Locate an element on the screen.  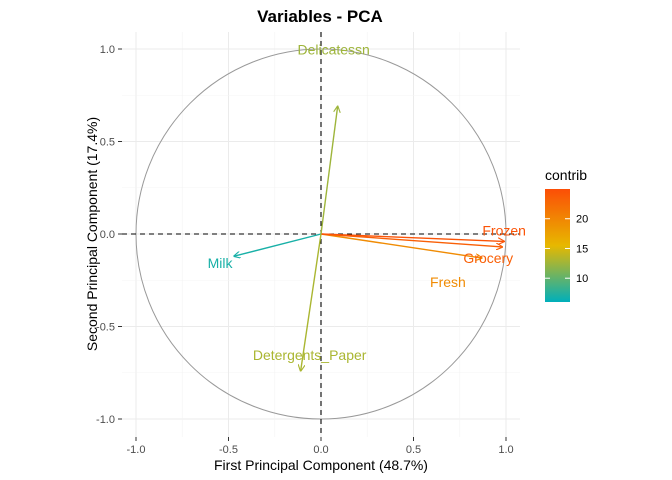
y-axis-ticks: -1.0 -0.5 0.0 0.5 1.0 is located at coordinates (109, 235).